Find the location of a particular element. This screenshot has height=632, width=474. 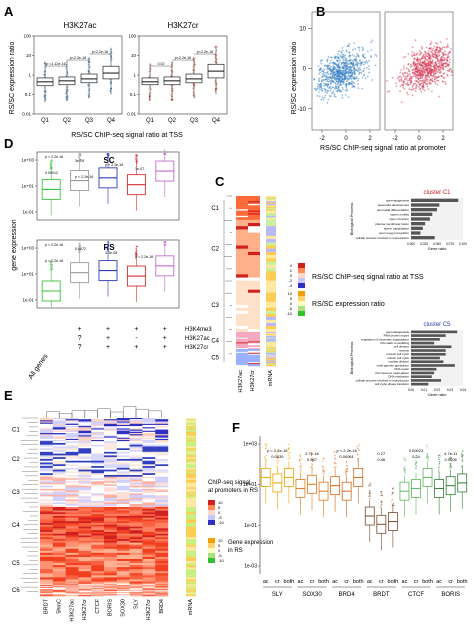

y-tick-label: 1e-01 is located at coordinates (28, 212).